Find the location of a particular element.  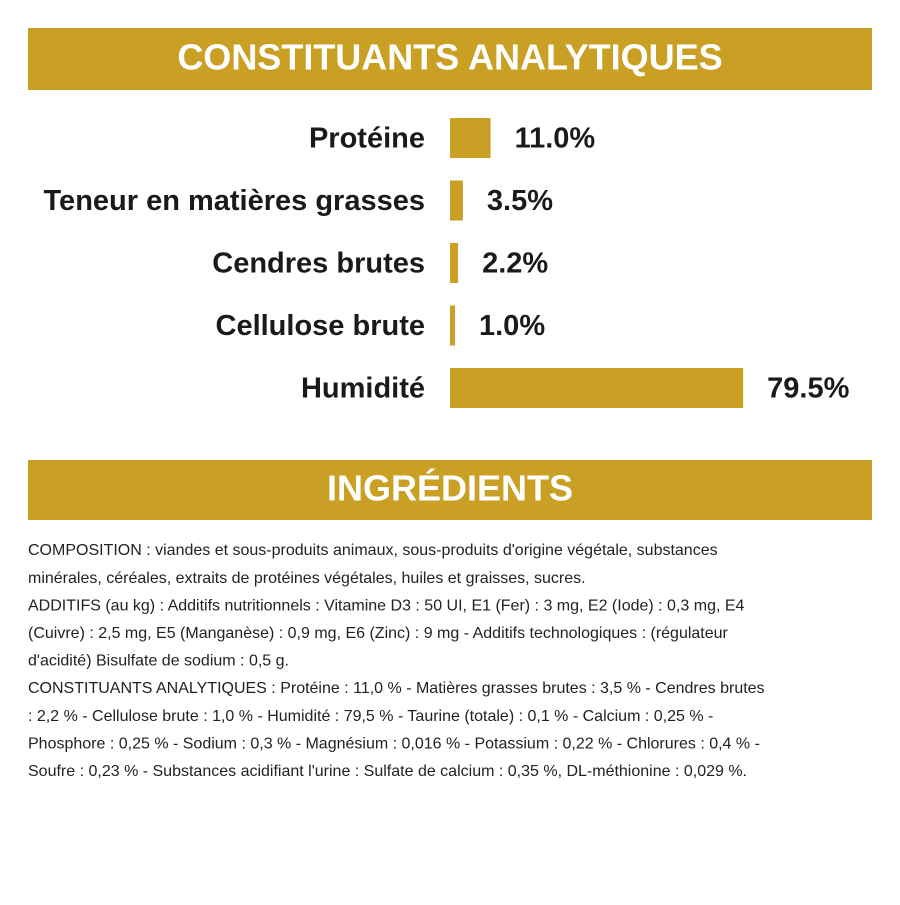

category-label: Humidité is located at coordinates (363, 389).